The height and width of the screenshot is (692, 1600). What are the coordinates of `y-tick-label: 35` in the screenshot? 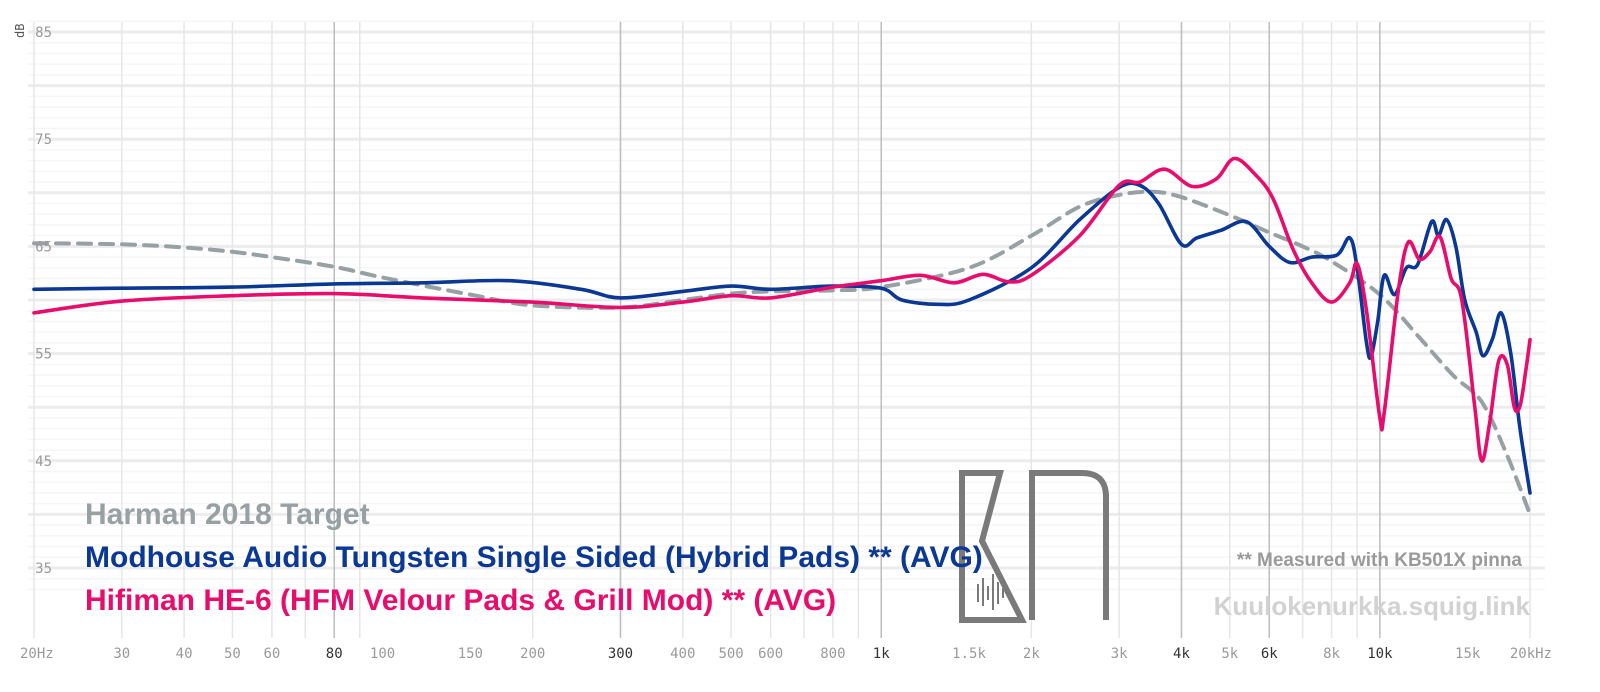 It's located at (43, 569).